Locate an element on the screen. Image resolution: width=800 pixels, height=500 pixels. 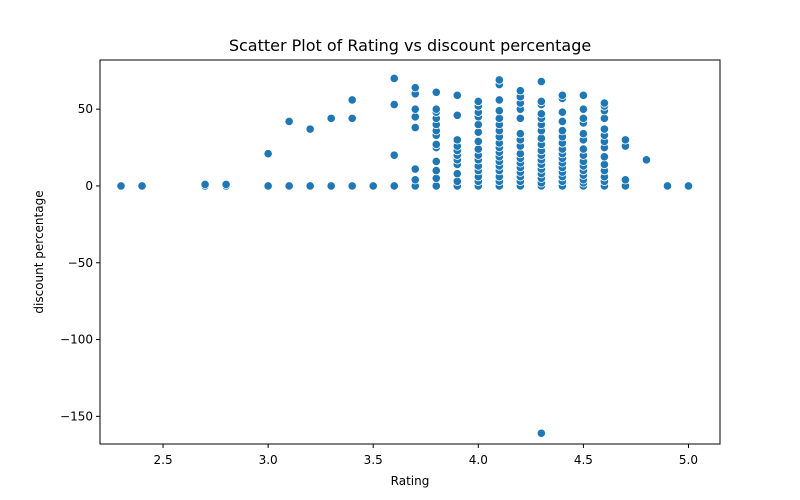
x-tick-label: 4.5 is located at coordinates (583, 460).